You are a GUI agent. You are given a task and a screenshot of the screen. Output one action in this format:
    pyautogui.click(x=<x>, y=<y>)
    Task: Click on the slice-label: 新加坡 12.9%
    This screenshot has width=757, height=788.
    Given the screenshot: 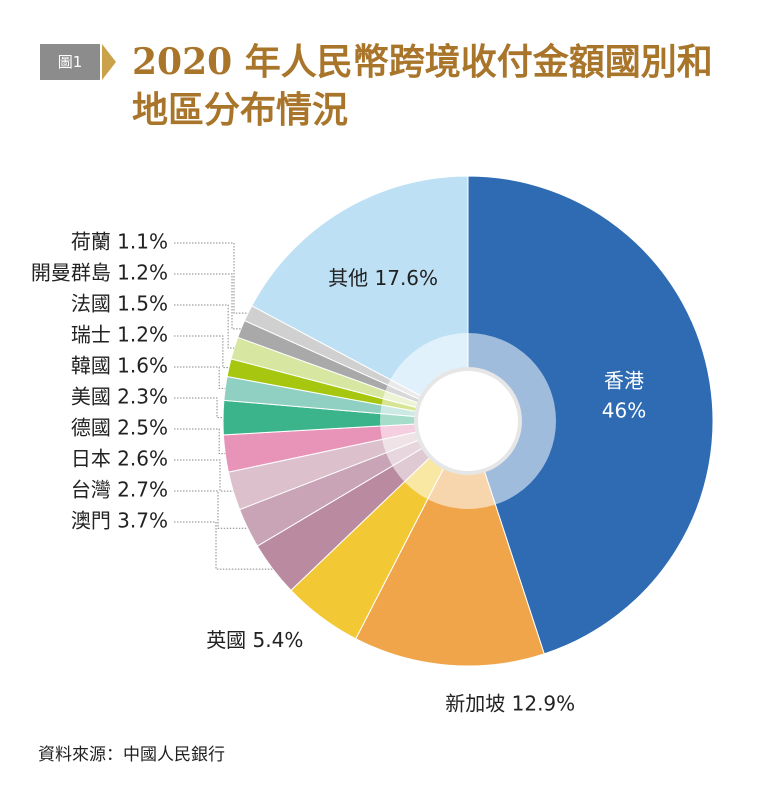 What is the action you would take?
    pyautogui.click(x=510, y=704)
    